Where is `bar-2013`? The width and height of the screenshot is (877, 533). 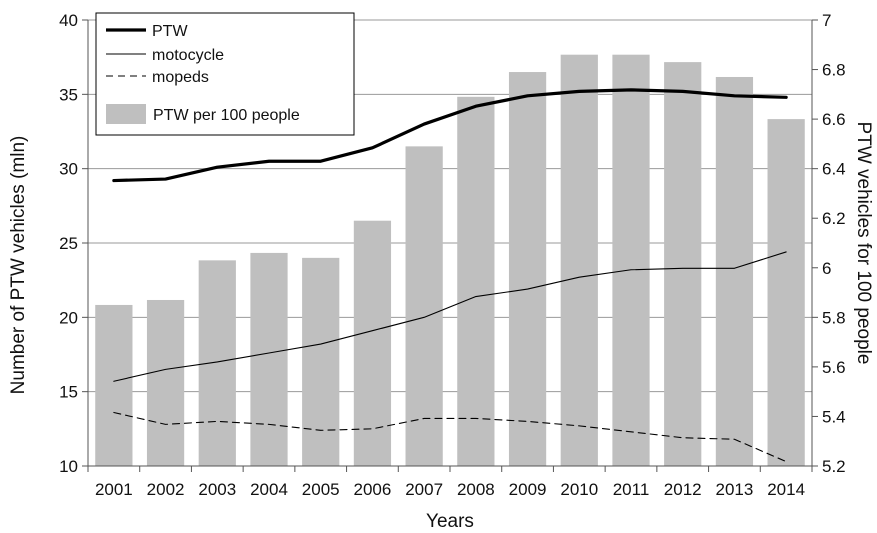 bar-2013 is located at coordinates (734, 271).